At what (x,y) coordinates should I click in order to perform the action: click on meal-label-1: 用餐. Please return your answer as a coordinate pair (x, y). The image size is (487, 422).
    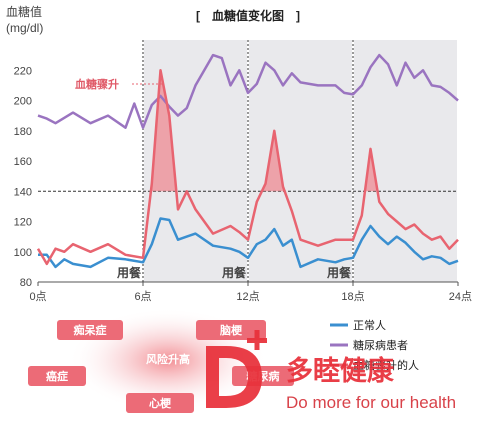
    Looking at the image, I should click on (234, 272).